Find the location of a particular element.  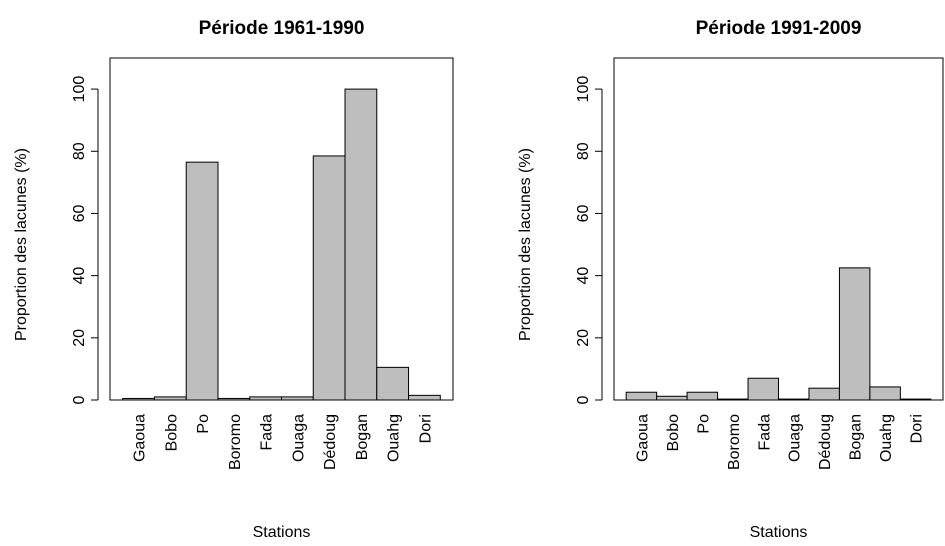

chart-title: Période 1991-2009 is located at coordinates (779, 28).